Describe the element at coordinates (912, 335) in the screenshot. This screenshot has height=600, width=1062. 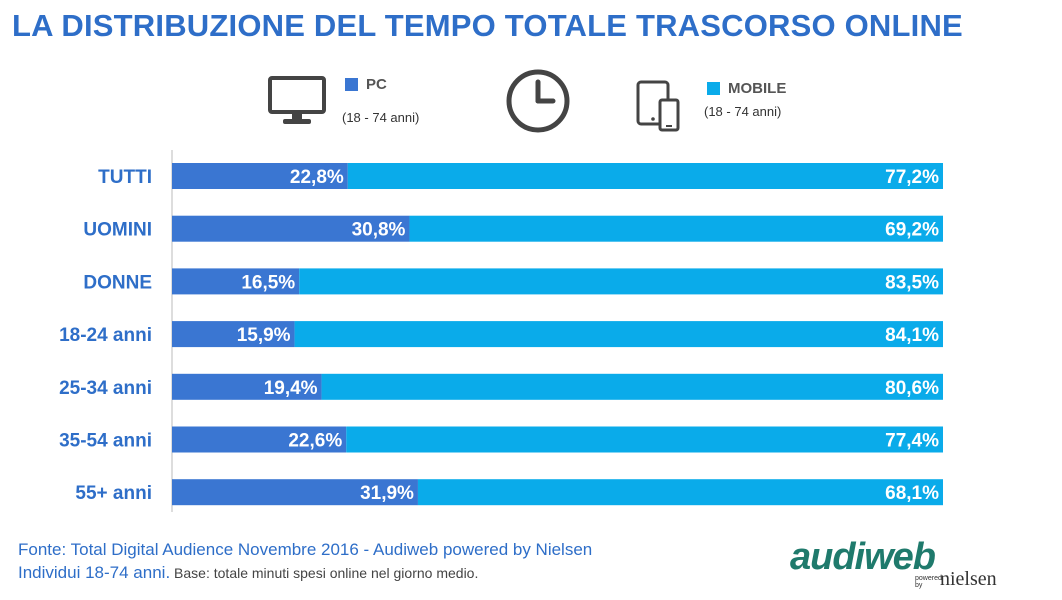
I see `data-label-mobile: 84,1%` at that location.